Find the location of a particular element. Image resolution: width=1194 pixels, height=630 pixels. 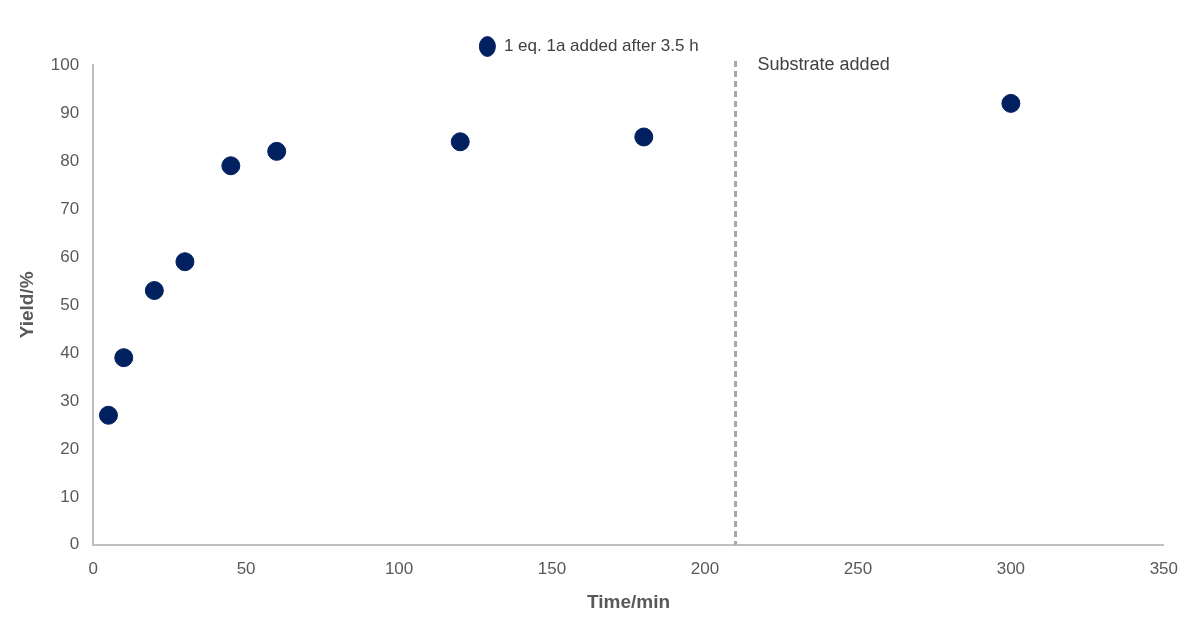

x-tick-label: 150 is located at coordinates (552, 568).